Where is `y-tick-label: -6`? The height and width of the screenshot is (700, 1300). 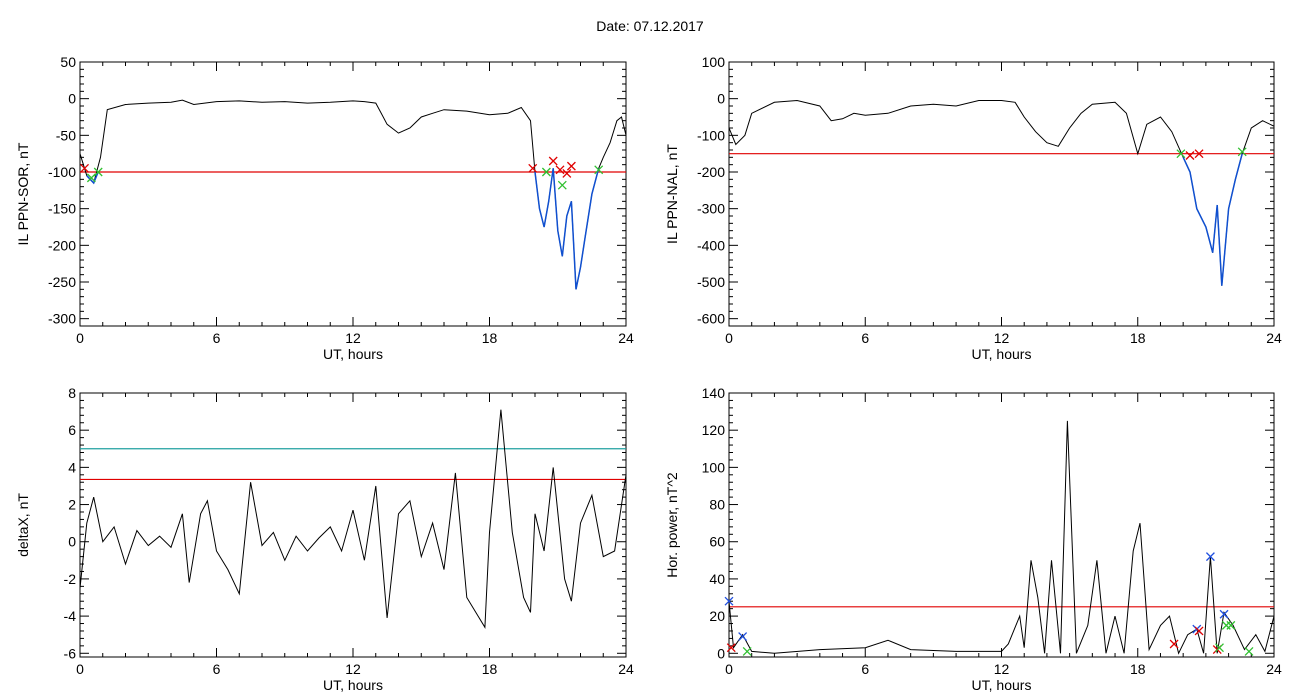
y-tick-label: -6 is located at coordinates (70, 653).